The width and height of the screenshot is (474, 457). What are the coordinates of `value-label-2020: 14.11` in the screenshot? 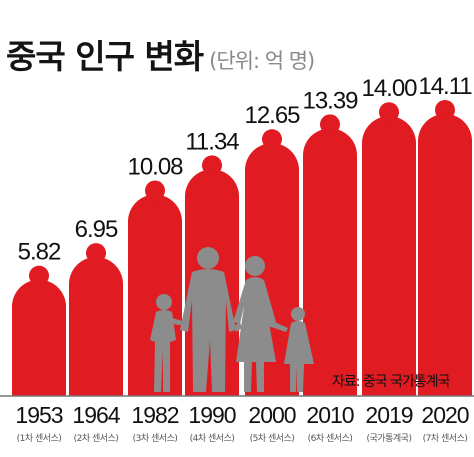 It's located at (445, 86).